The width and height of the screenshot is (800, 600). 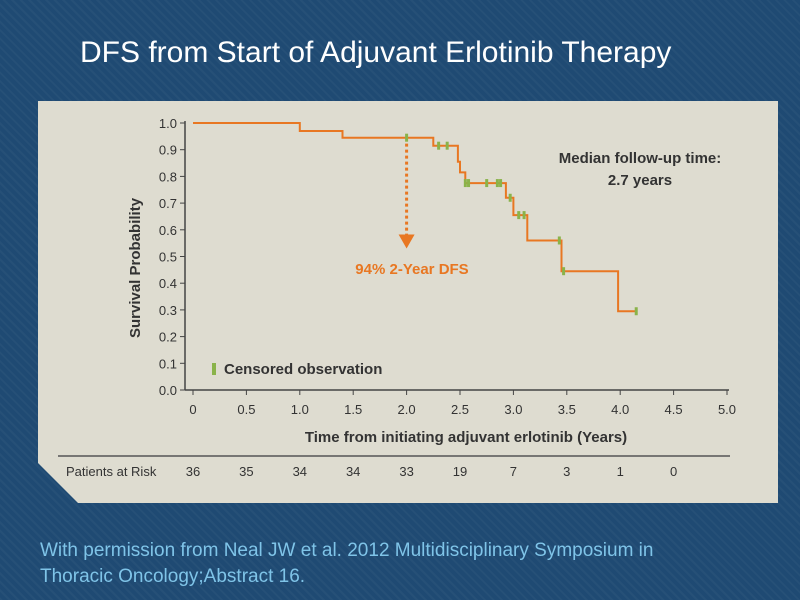 What do you see at coordinates (168, 337) in the screenshot?
I see `y-tick-label: 0.2` at bounding box center [168, 337].